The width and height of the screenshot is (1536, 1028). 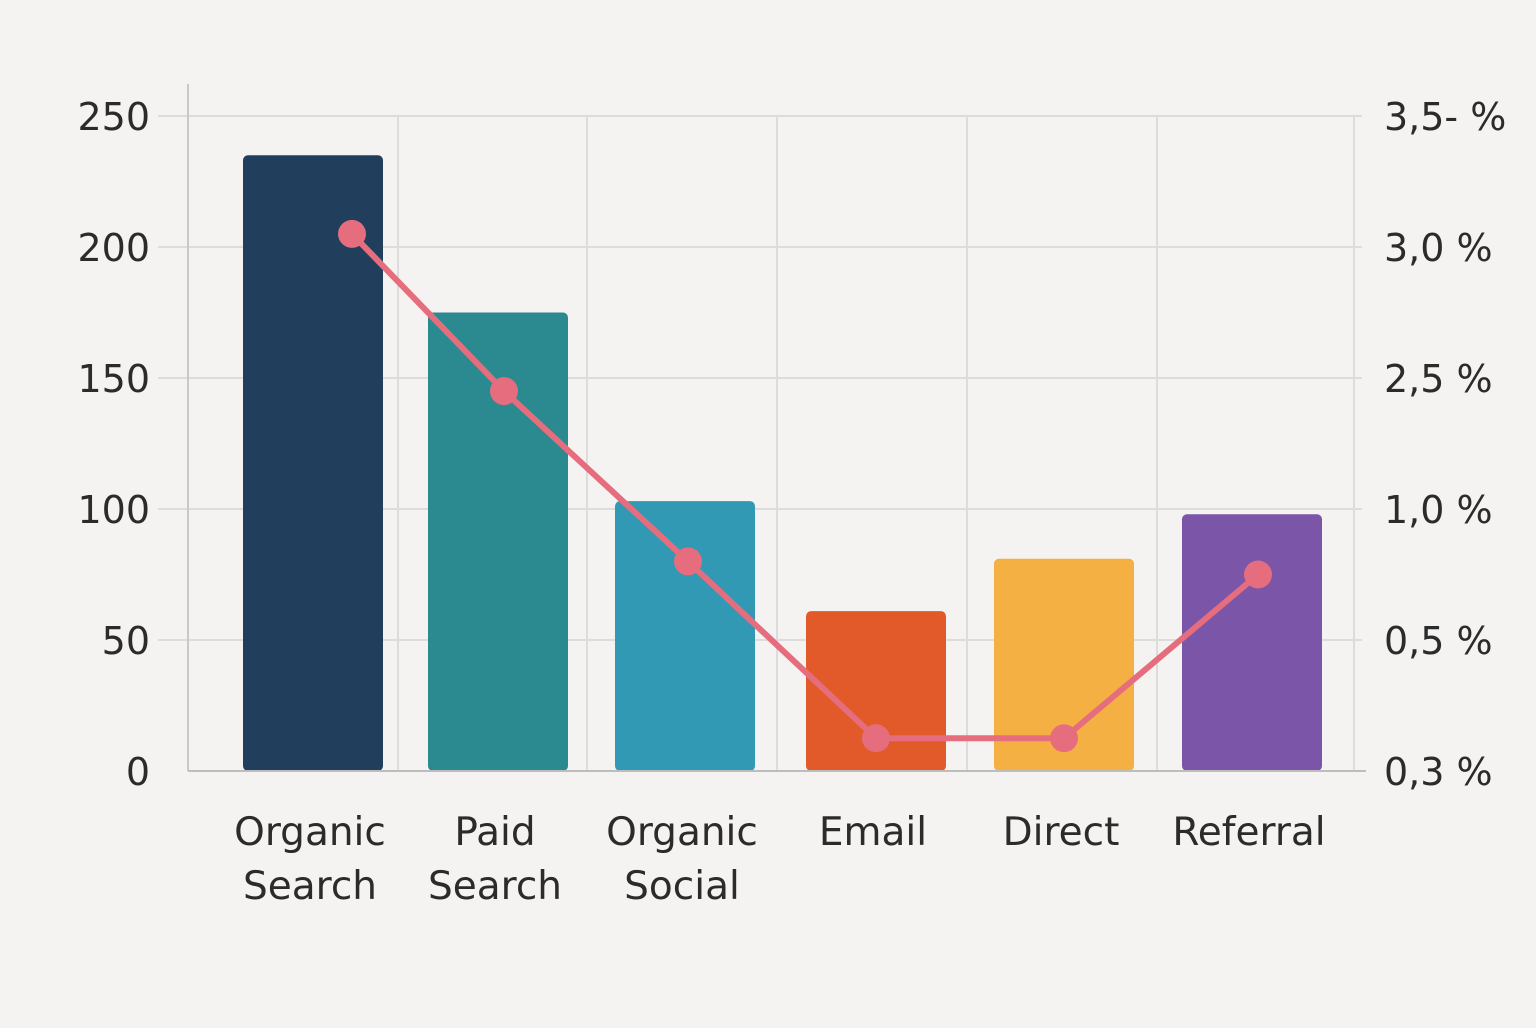 I want to click on y-right-tick-label: 0,5 %, so click(x=1438, y=641).